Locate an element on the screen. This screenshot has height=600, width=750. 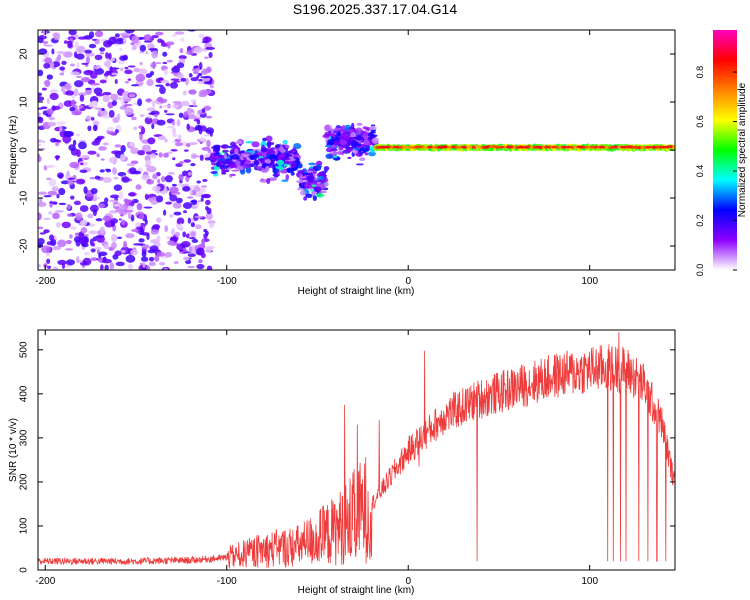
colorbar-tick-label: 0.8 is located at coordinates (700, 72).